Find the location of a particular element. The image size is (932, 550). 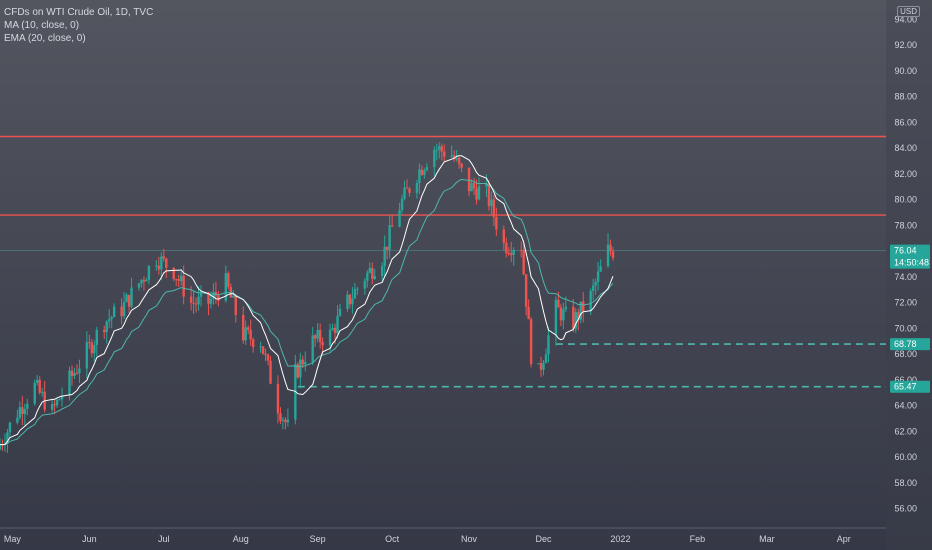

y-tick-label: 62.00 is located at coordinates (905, 431).